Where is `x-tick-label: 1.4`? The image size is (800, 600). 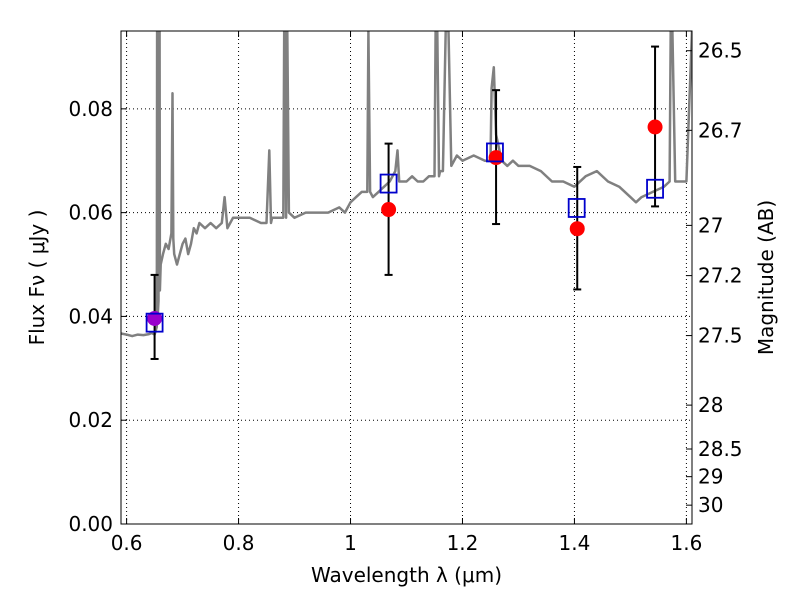
x-tick-label: 1.4 is located at coordinates (575, 543).